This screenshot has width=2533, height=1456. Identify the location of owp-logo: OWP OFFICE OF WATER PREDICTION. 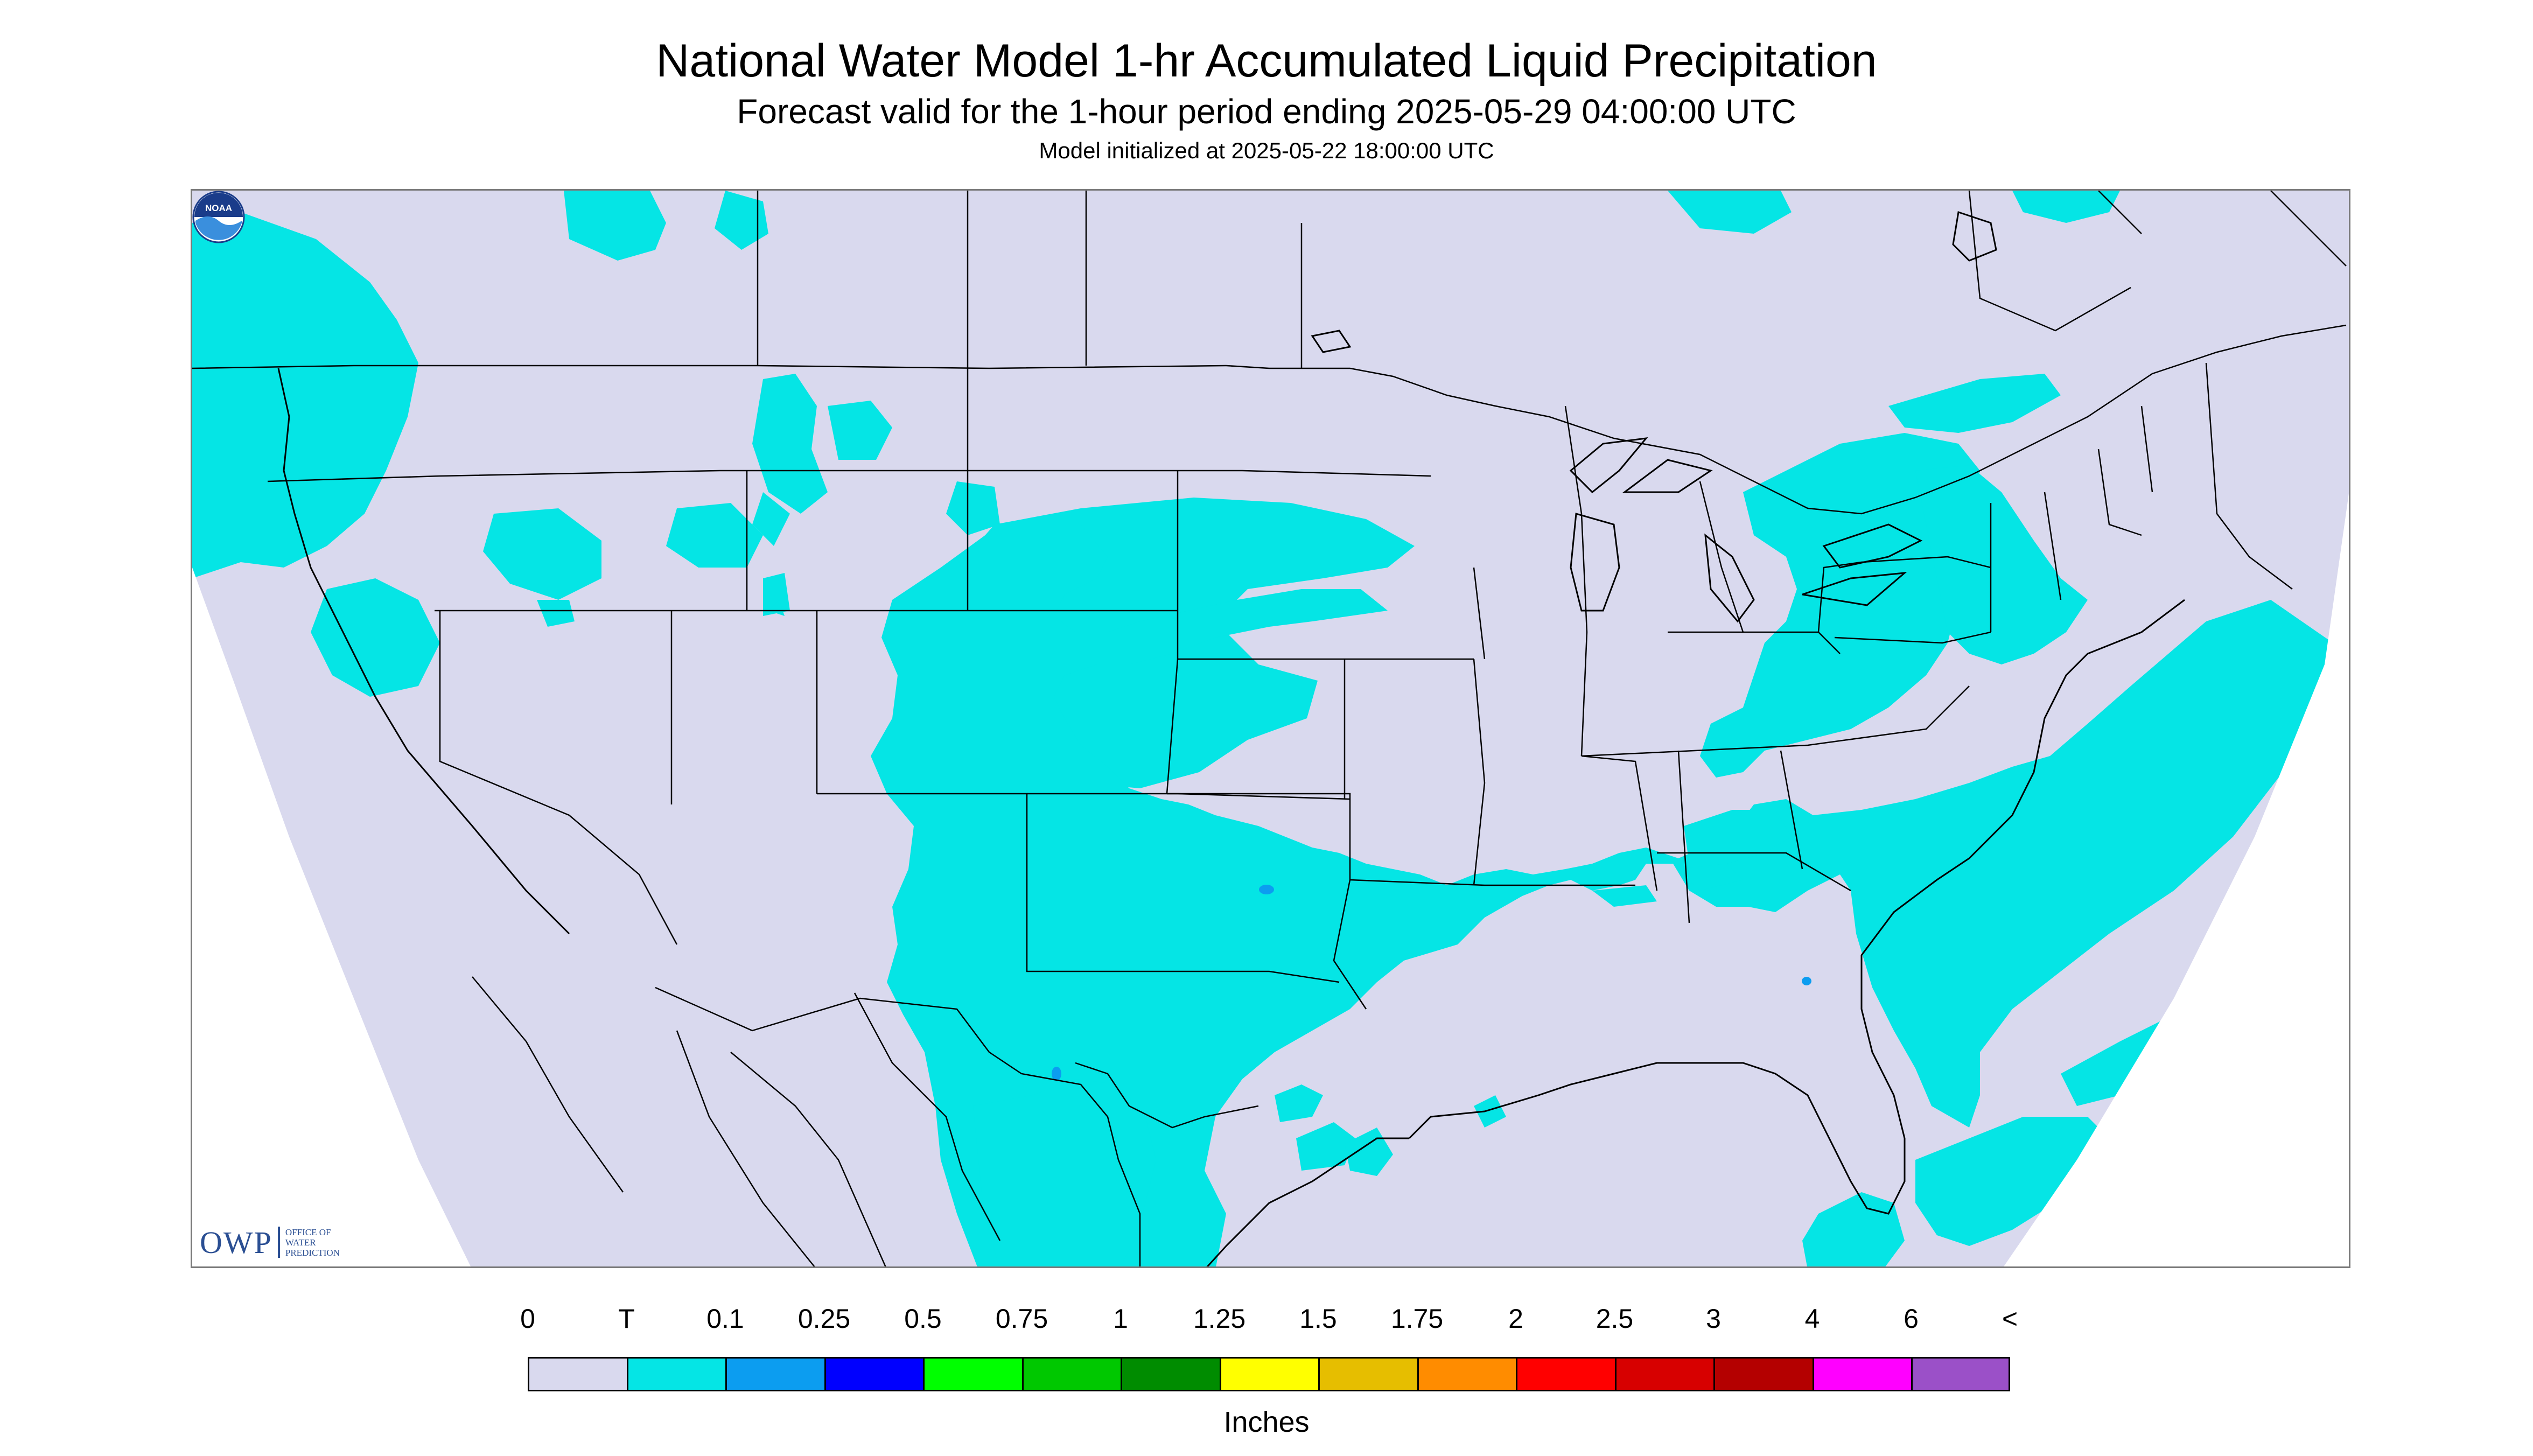
(270, 1242).